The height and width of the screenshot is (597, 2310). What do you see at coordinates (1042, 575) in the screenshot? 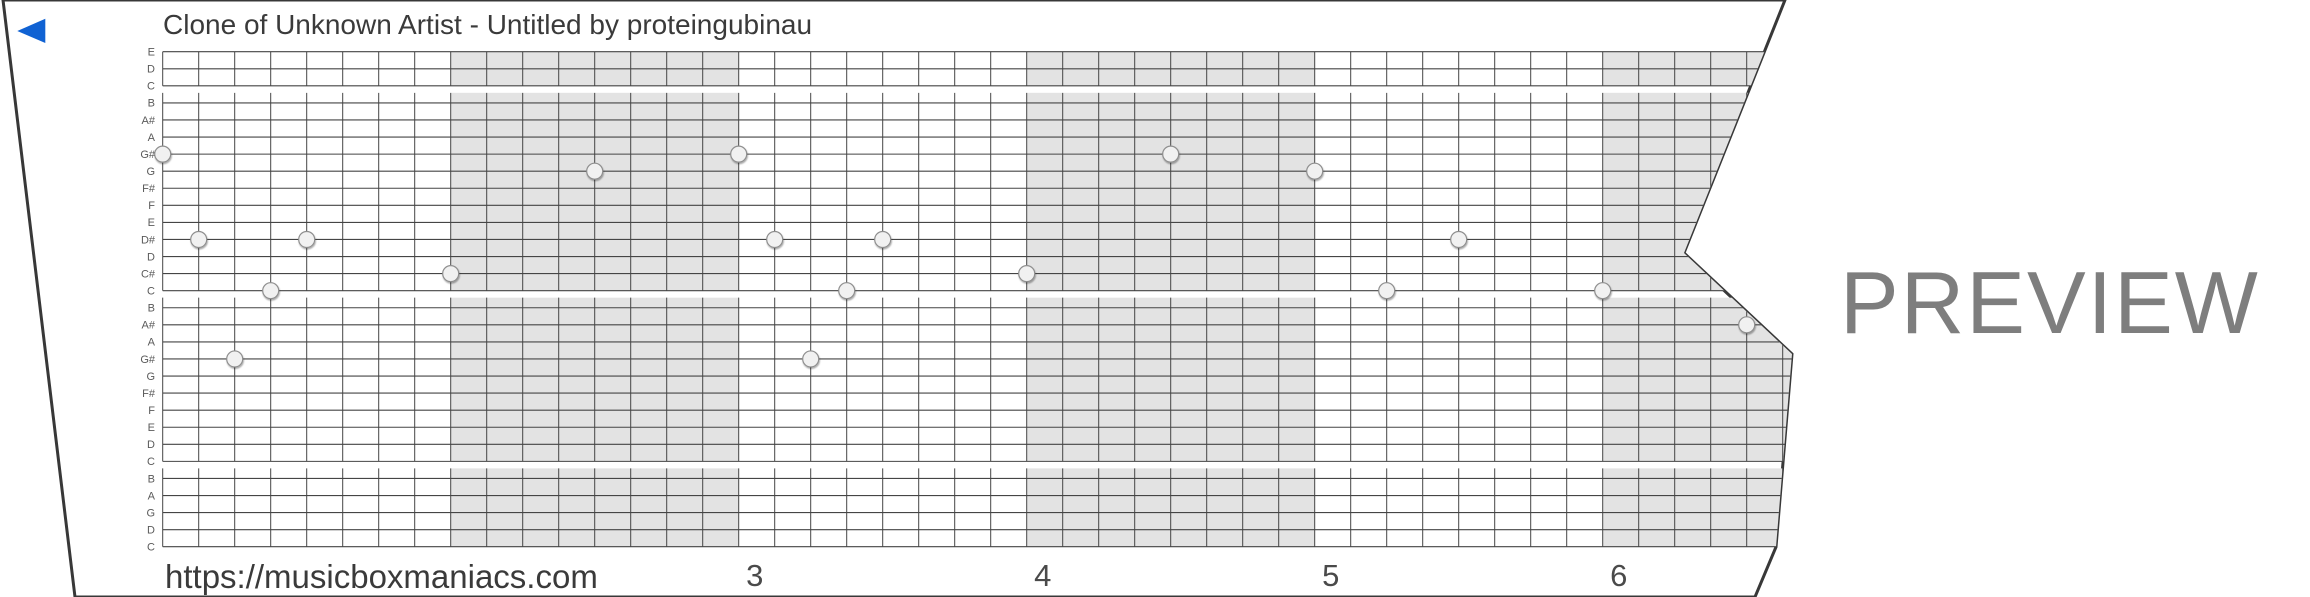
I see `measure-number-4: 4` at bounding box center [1042, 575].